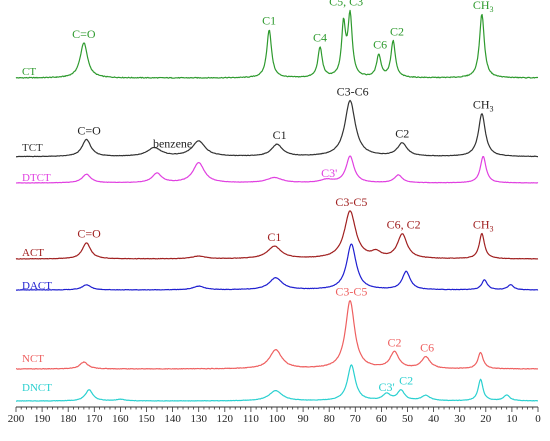  I want to click on x-tick-label: 130, so click(198, 419).